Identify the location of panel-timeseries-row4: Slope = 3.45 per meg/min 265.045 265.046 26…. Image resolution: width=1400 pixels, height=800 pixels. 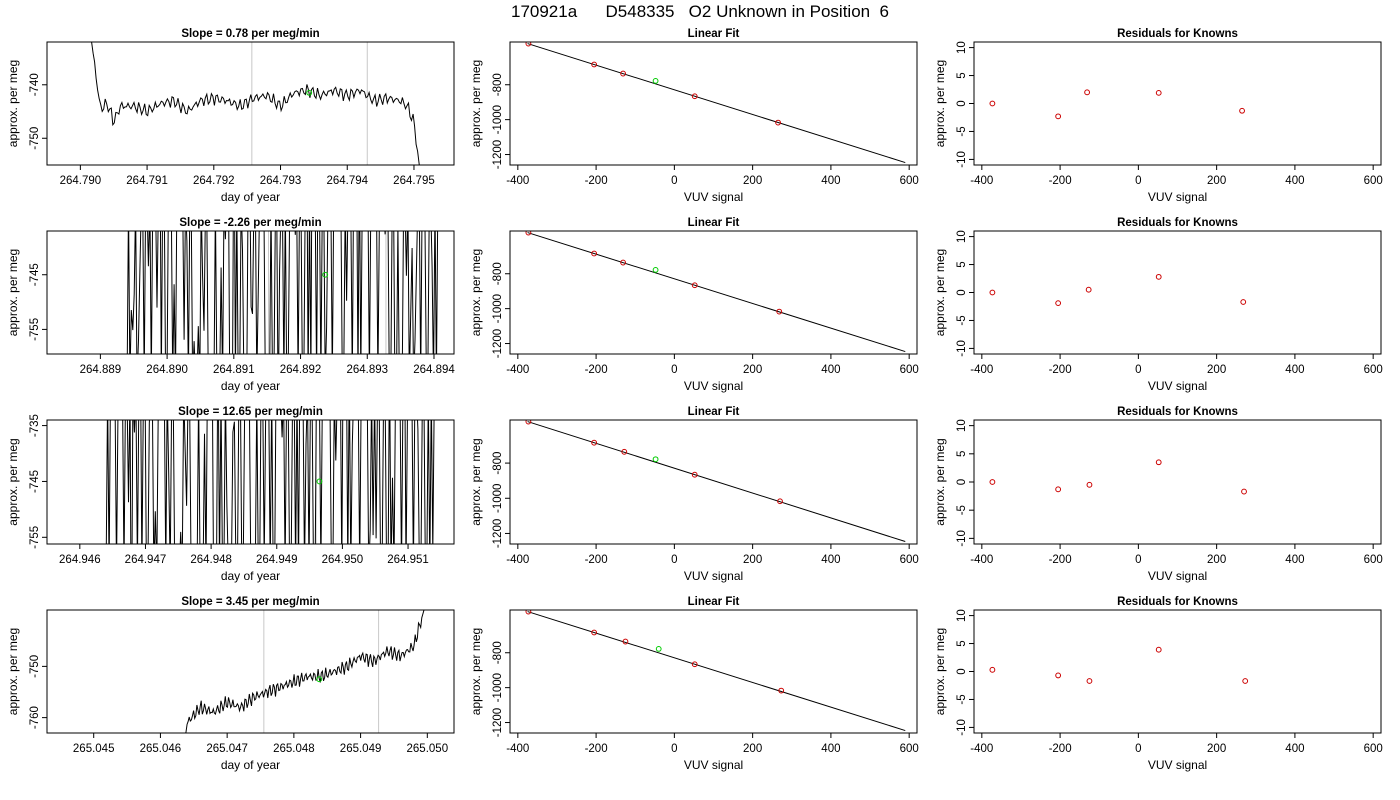
(230, 684).